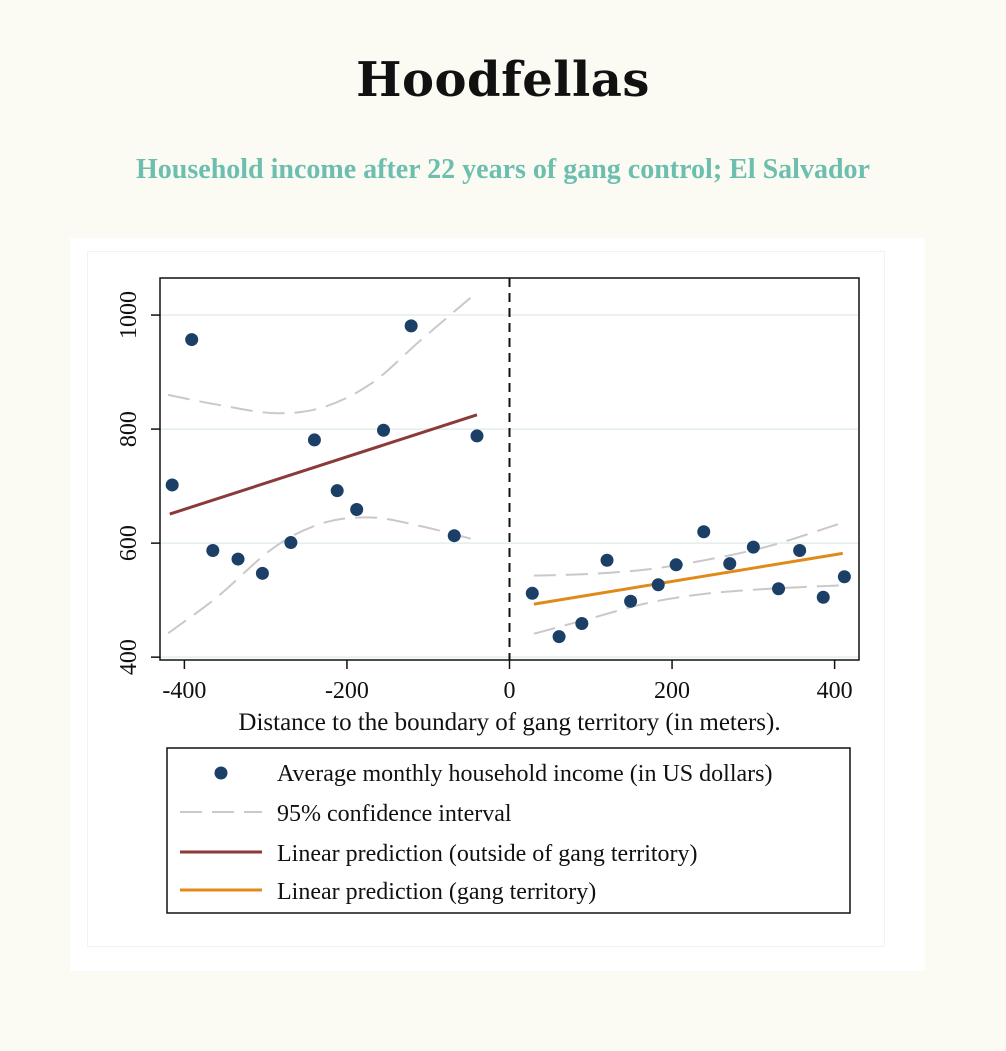  Describe the element at coordinates (672, 691) in the screenshot. I see `x-tick-label: 200` at that location.